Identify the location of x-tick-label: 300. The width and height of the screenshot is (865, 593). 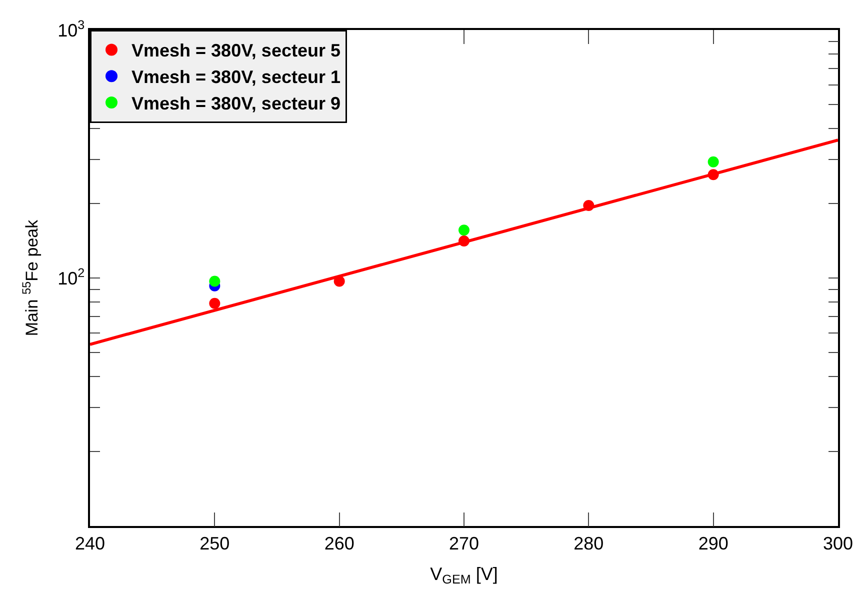
(838, 543).